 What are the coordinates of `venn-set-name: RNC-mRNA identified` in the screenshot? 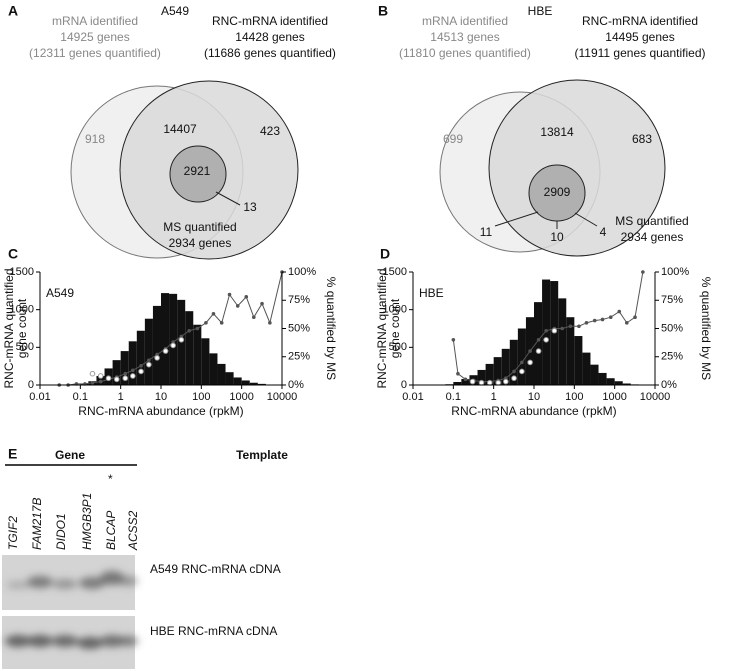 It's located at (270, 21).